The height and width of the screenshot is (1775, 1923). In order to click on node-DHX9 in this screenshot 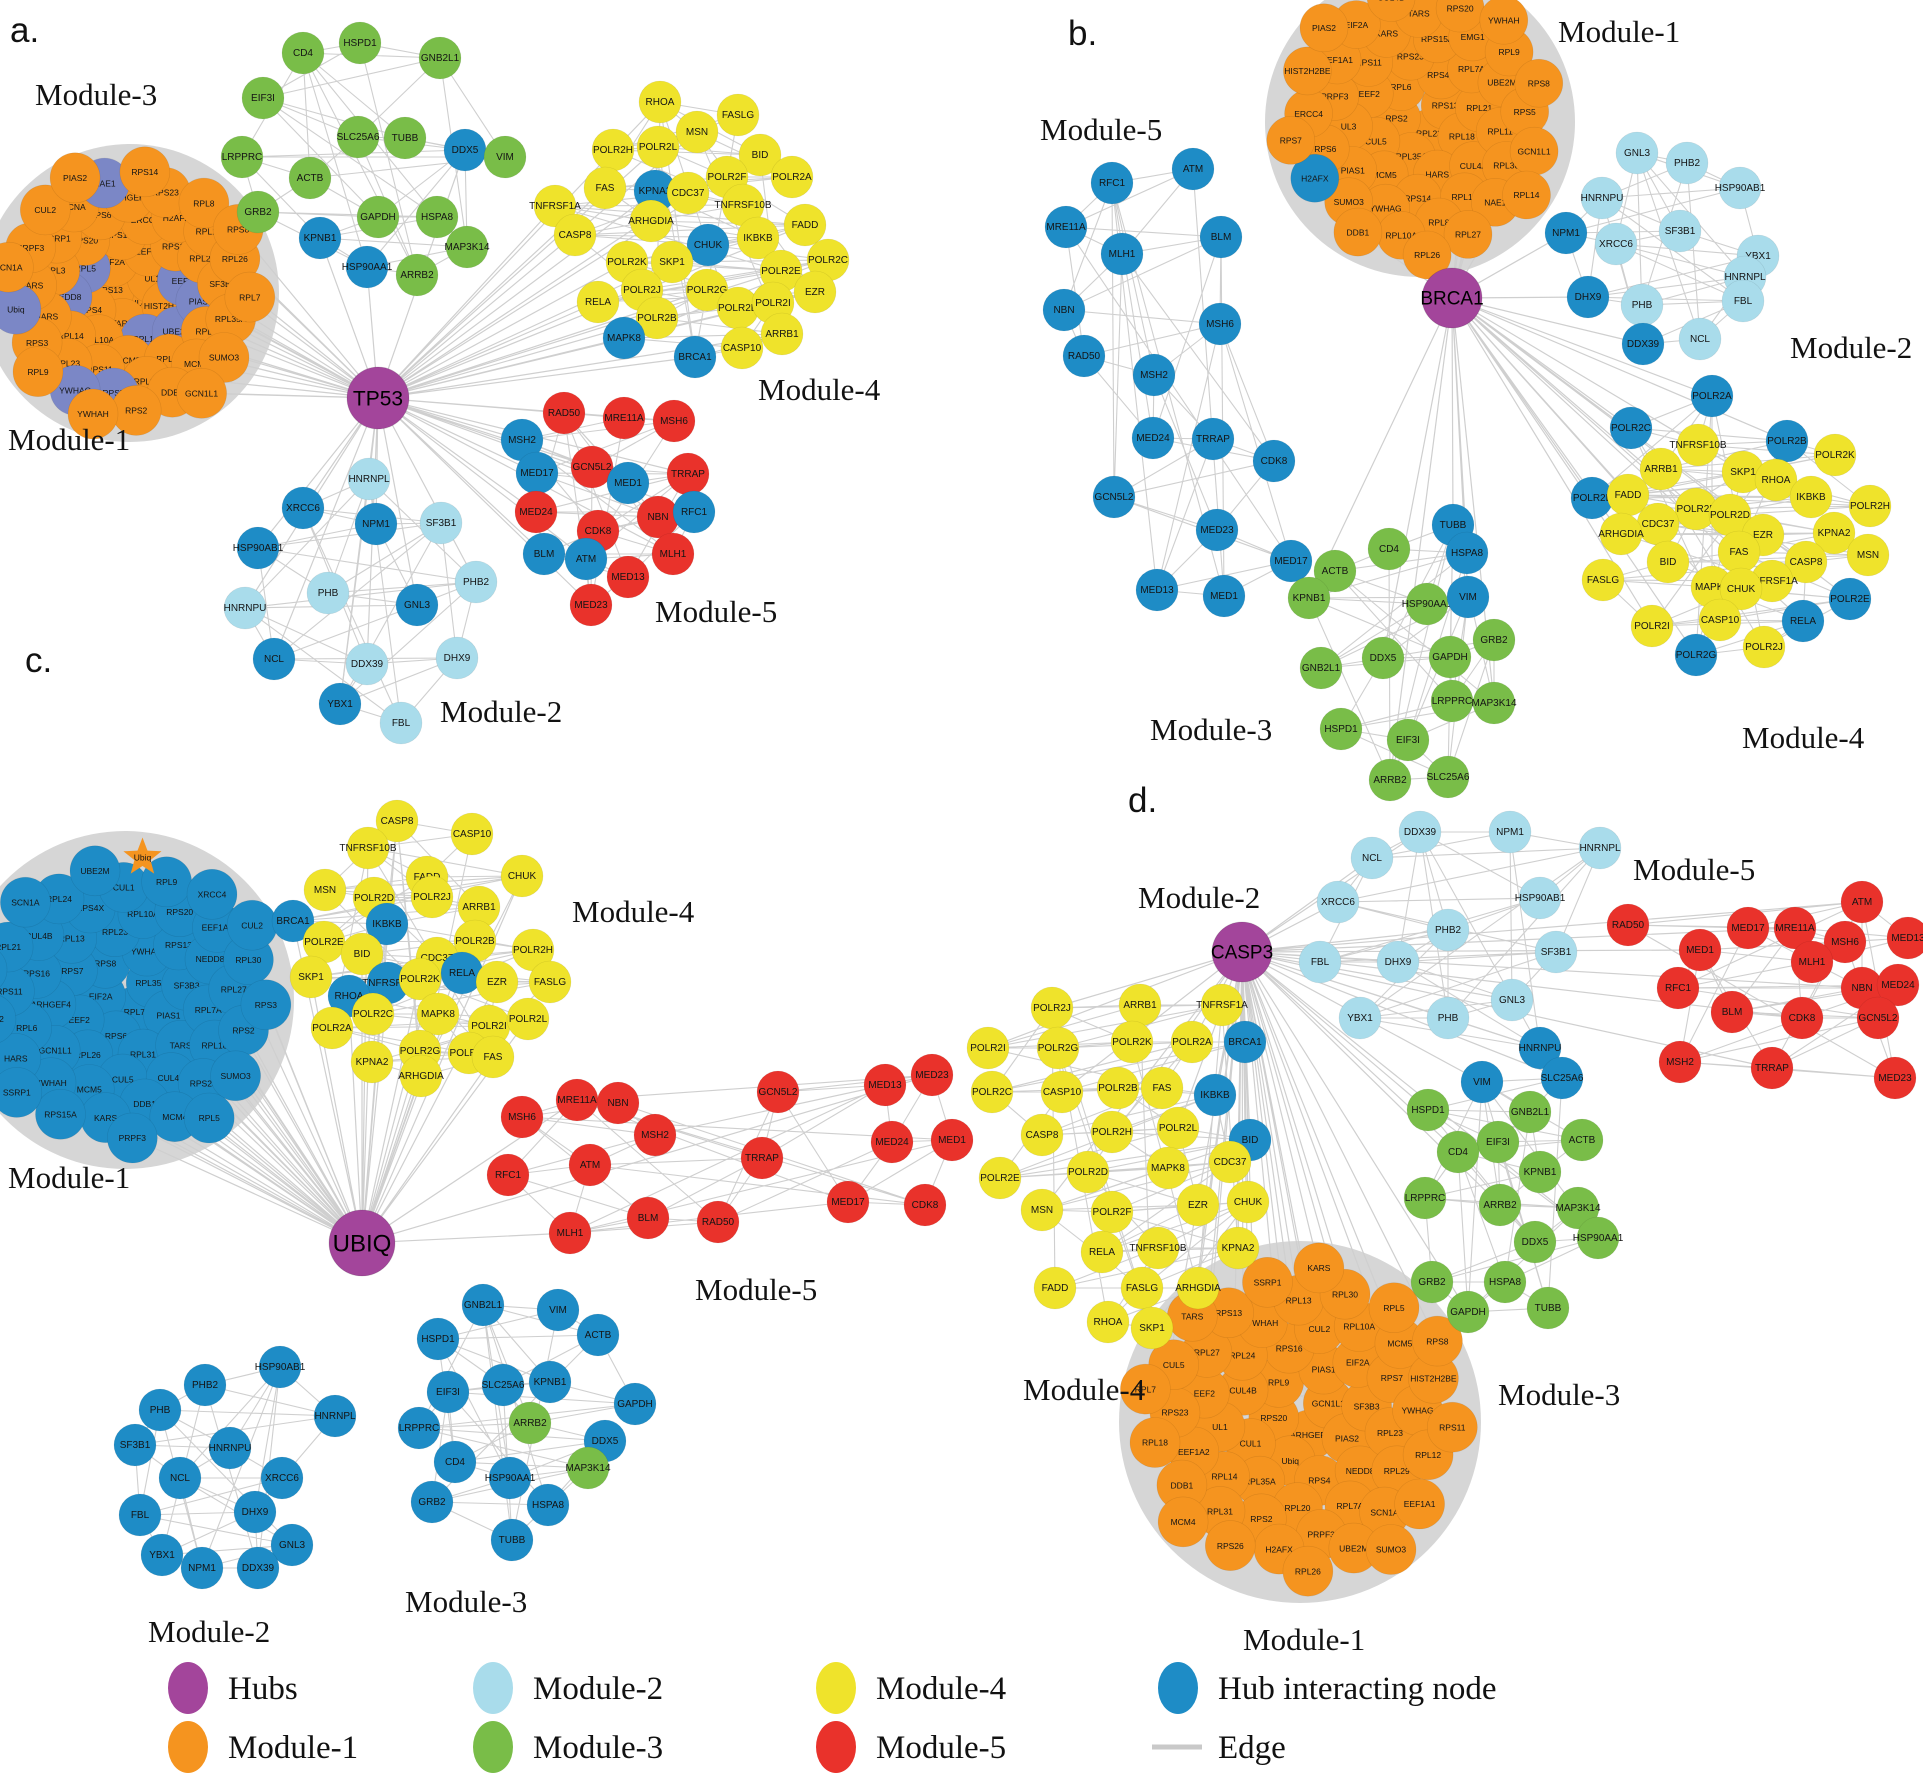, I will do `click(1588, 297)`.